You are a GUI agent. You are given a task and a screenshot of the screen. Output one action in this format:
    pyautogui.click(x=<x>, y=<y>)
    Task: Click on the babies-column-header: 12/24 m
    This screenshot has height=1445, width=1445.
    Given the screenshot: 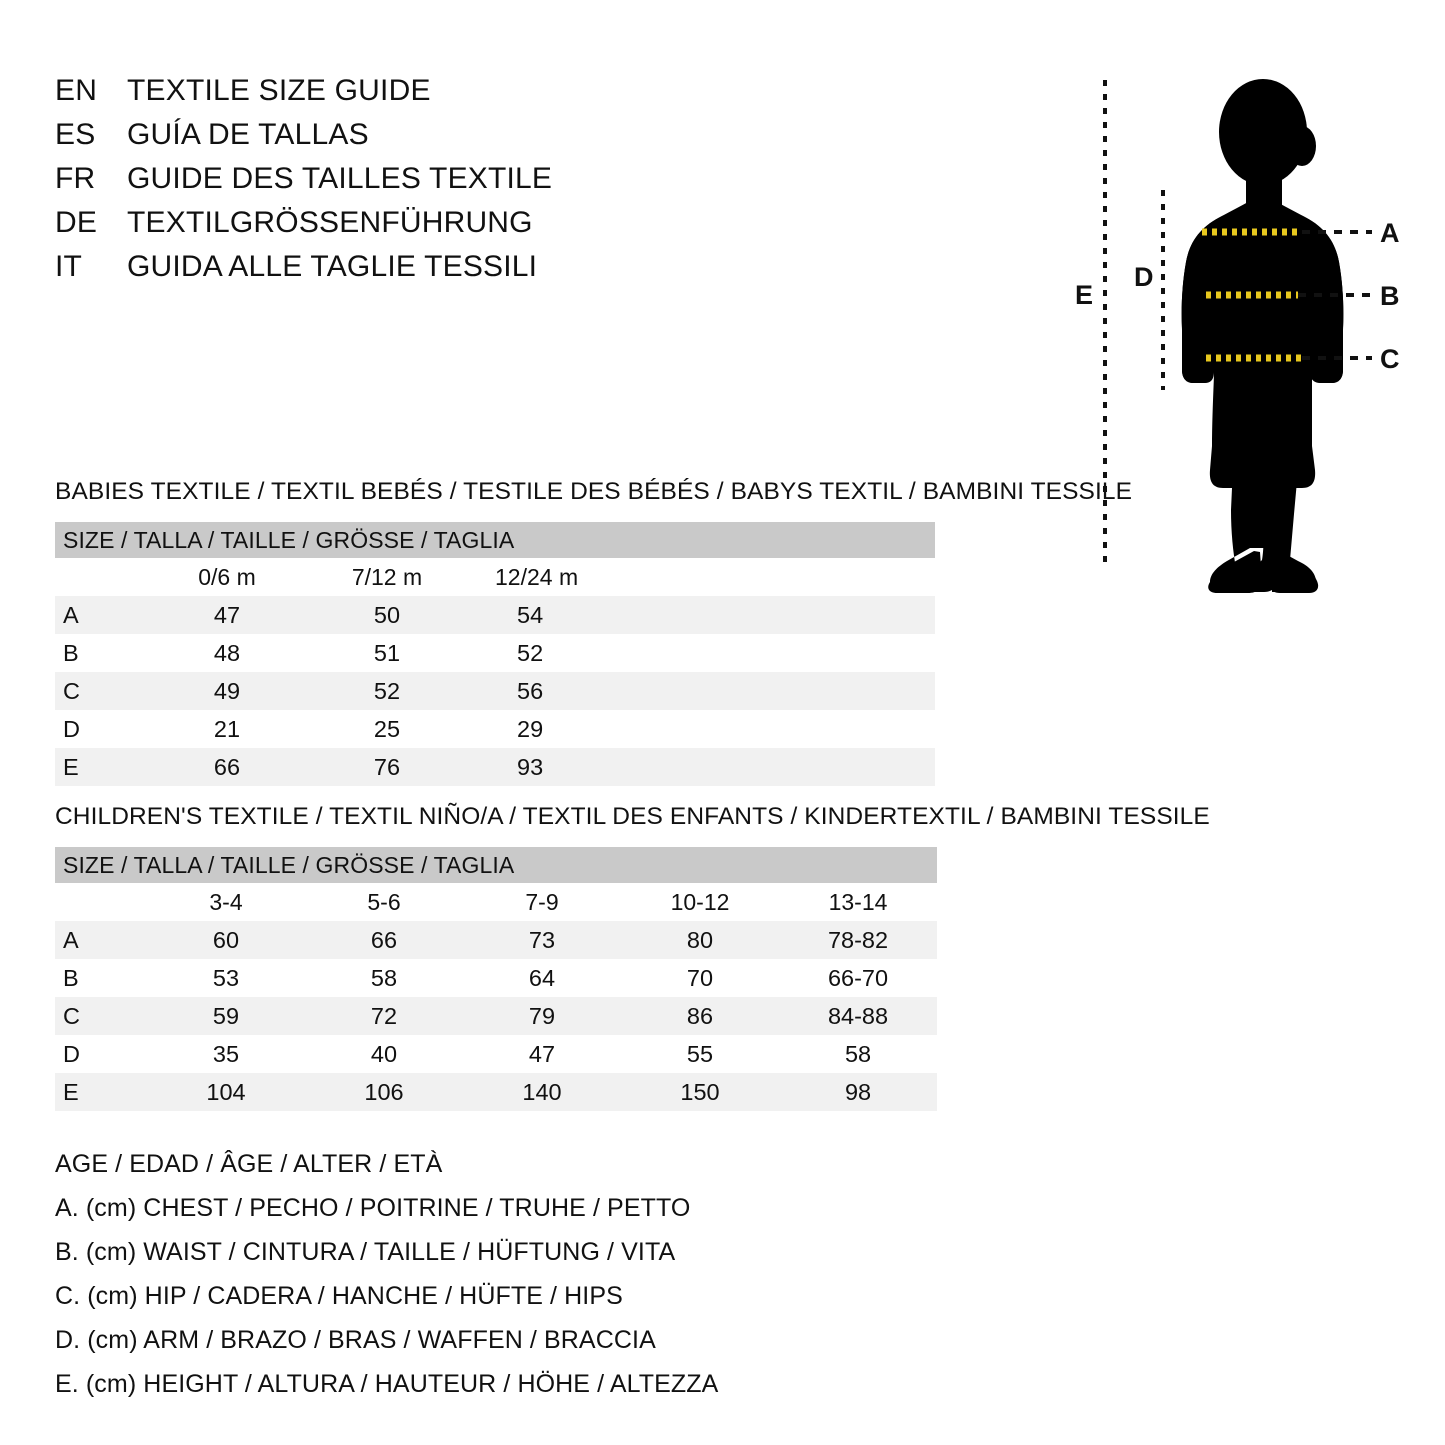 What is the action you would take?
    pyautogui.click(x=701, y=577)
    